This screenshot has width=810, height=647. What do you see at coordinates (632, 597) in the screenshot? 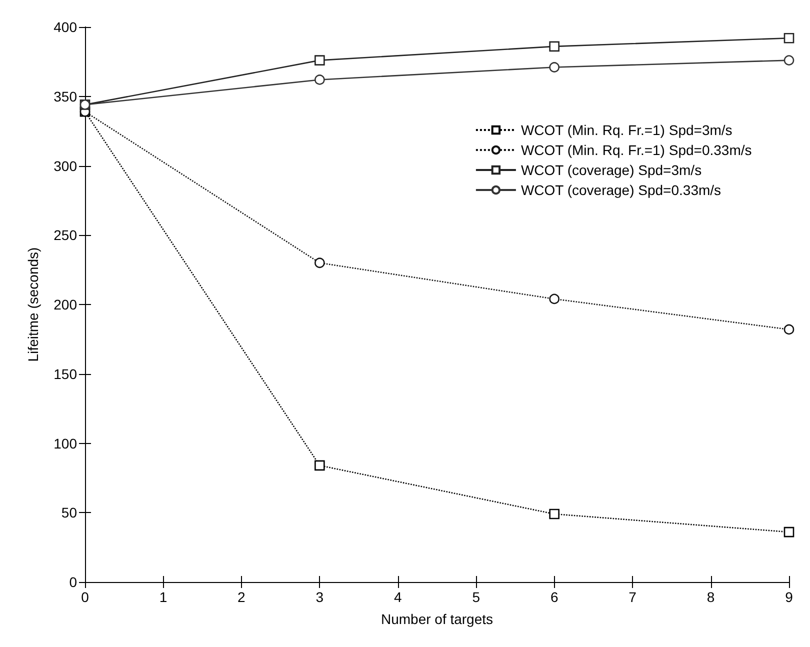
I see `x-tick-label: 7` at bounding box center [632, 597].